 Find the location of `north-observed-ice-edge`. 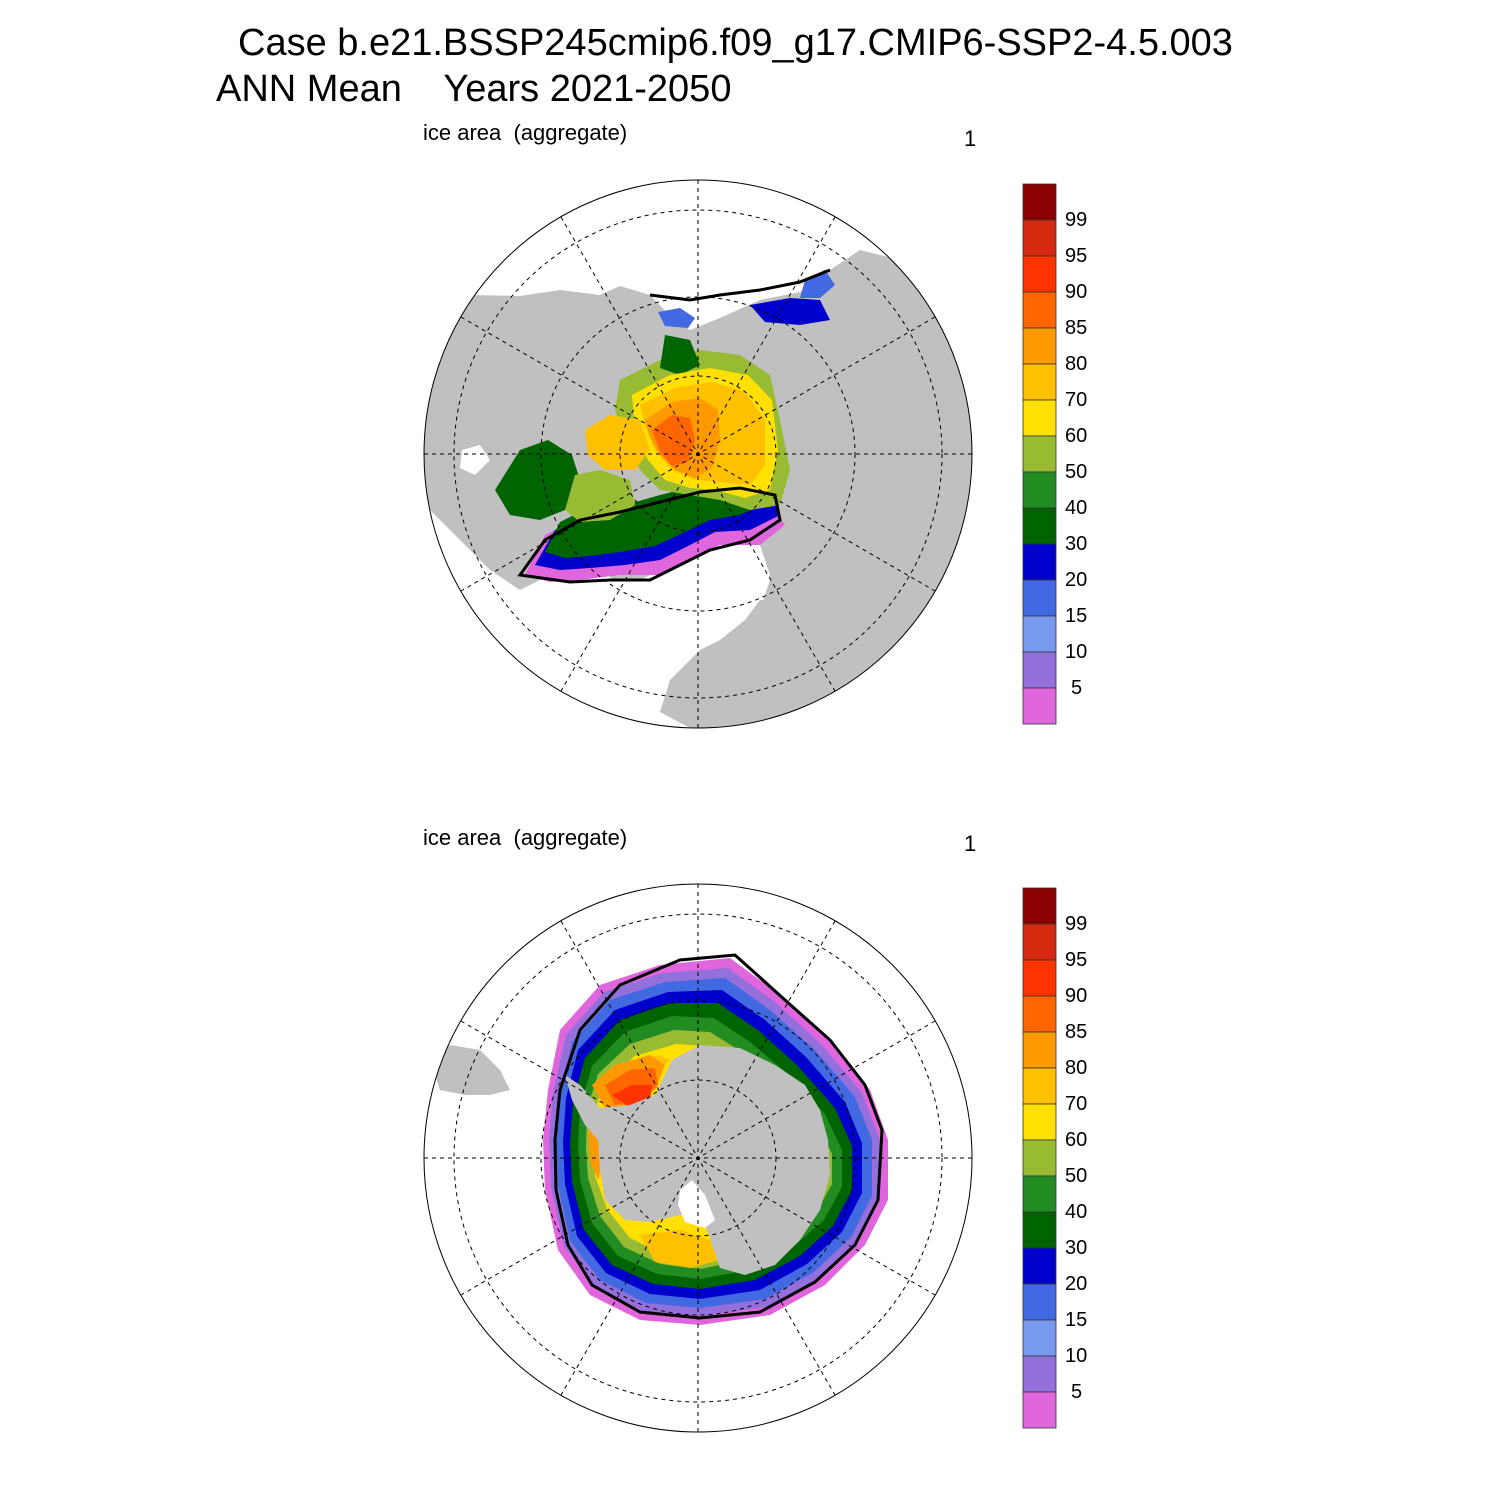

north-observed-ice-edge is located at coordinates (649, 535).